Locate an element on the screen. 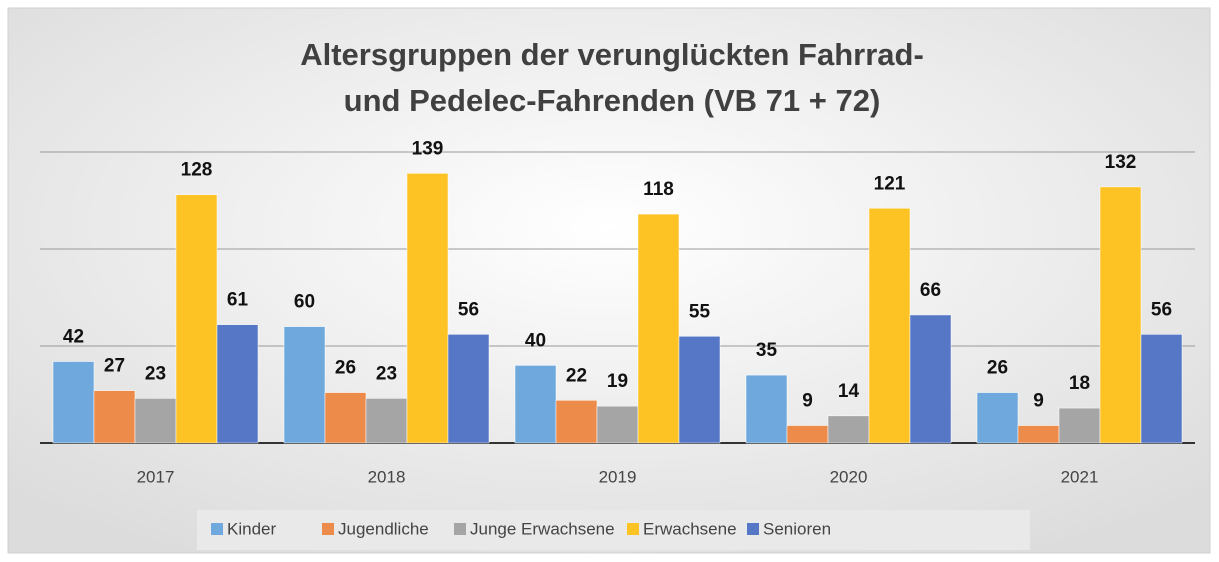 The width and height of the screenshot is (1219, 562). x-tick-label: 2017 is located at coordinates (156, 476).